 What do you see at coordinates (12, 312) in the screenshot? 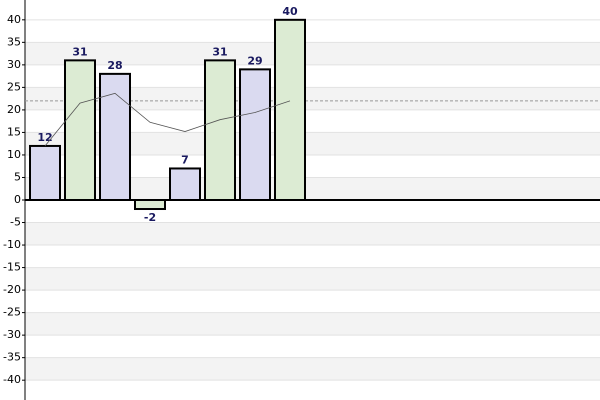
I see `y-tick-label: -25` at bounding box center [12, 312].